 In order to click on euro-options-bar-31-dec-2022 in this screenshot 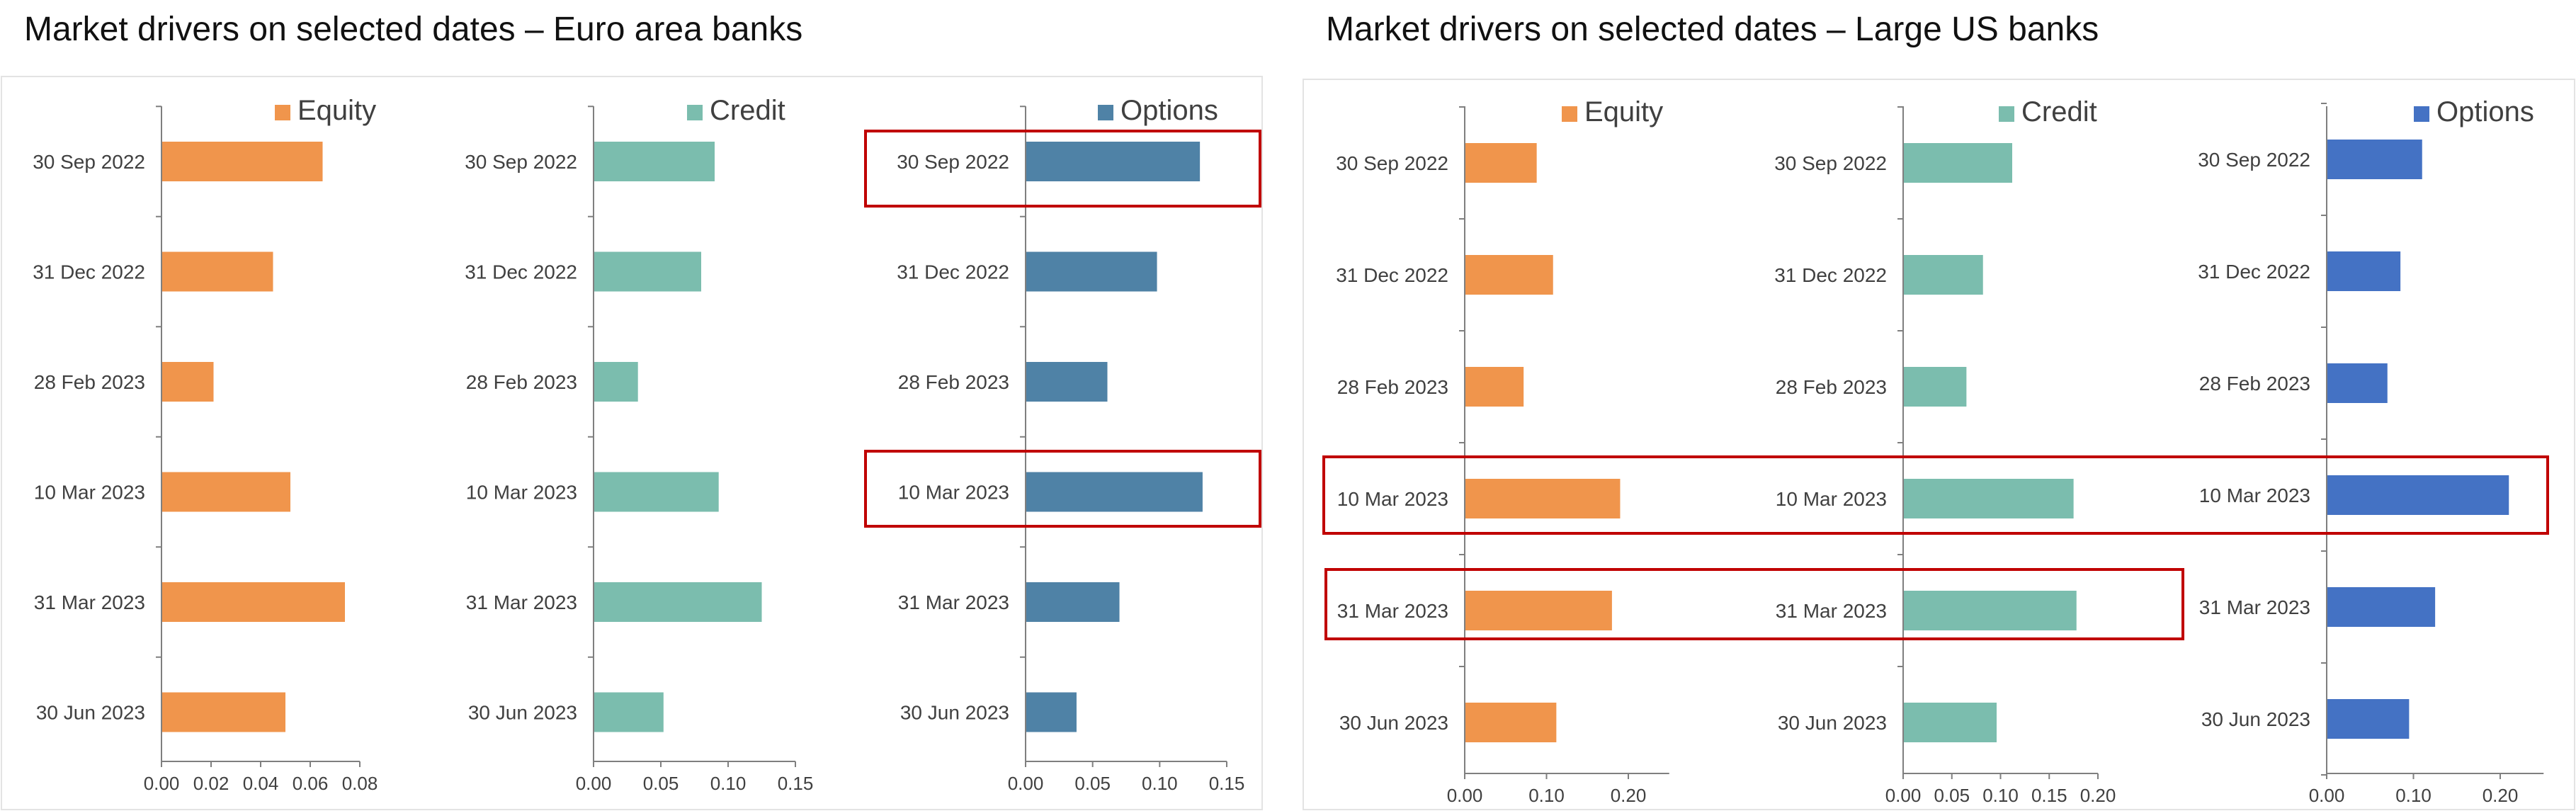, I will do `click(1091, 272)`.